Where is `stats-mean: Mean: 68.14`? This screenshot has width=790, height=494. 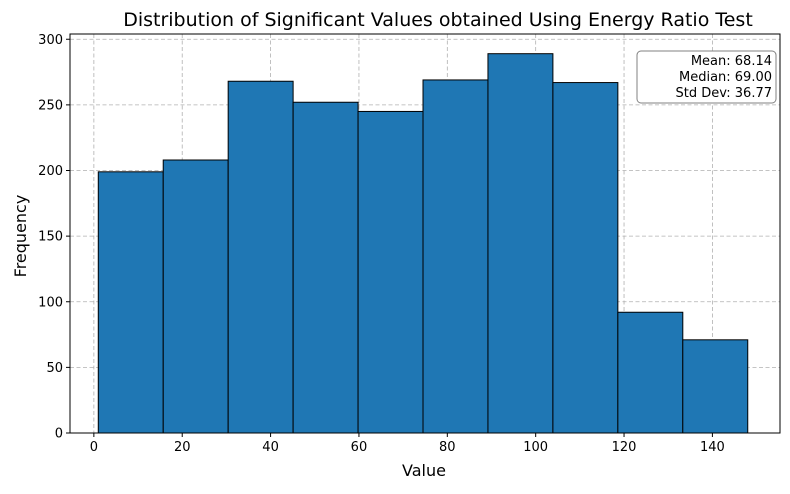 stats-mean: Mean: 68.14 is located at coordinates (731, 61).